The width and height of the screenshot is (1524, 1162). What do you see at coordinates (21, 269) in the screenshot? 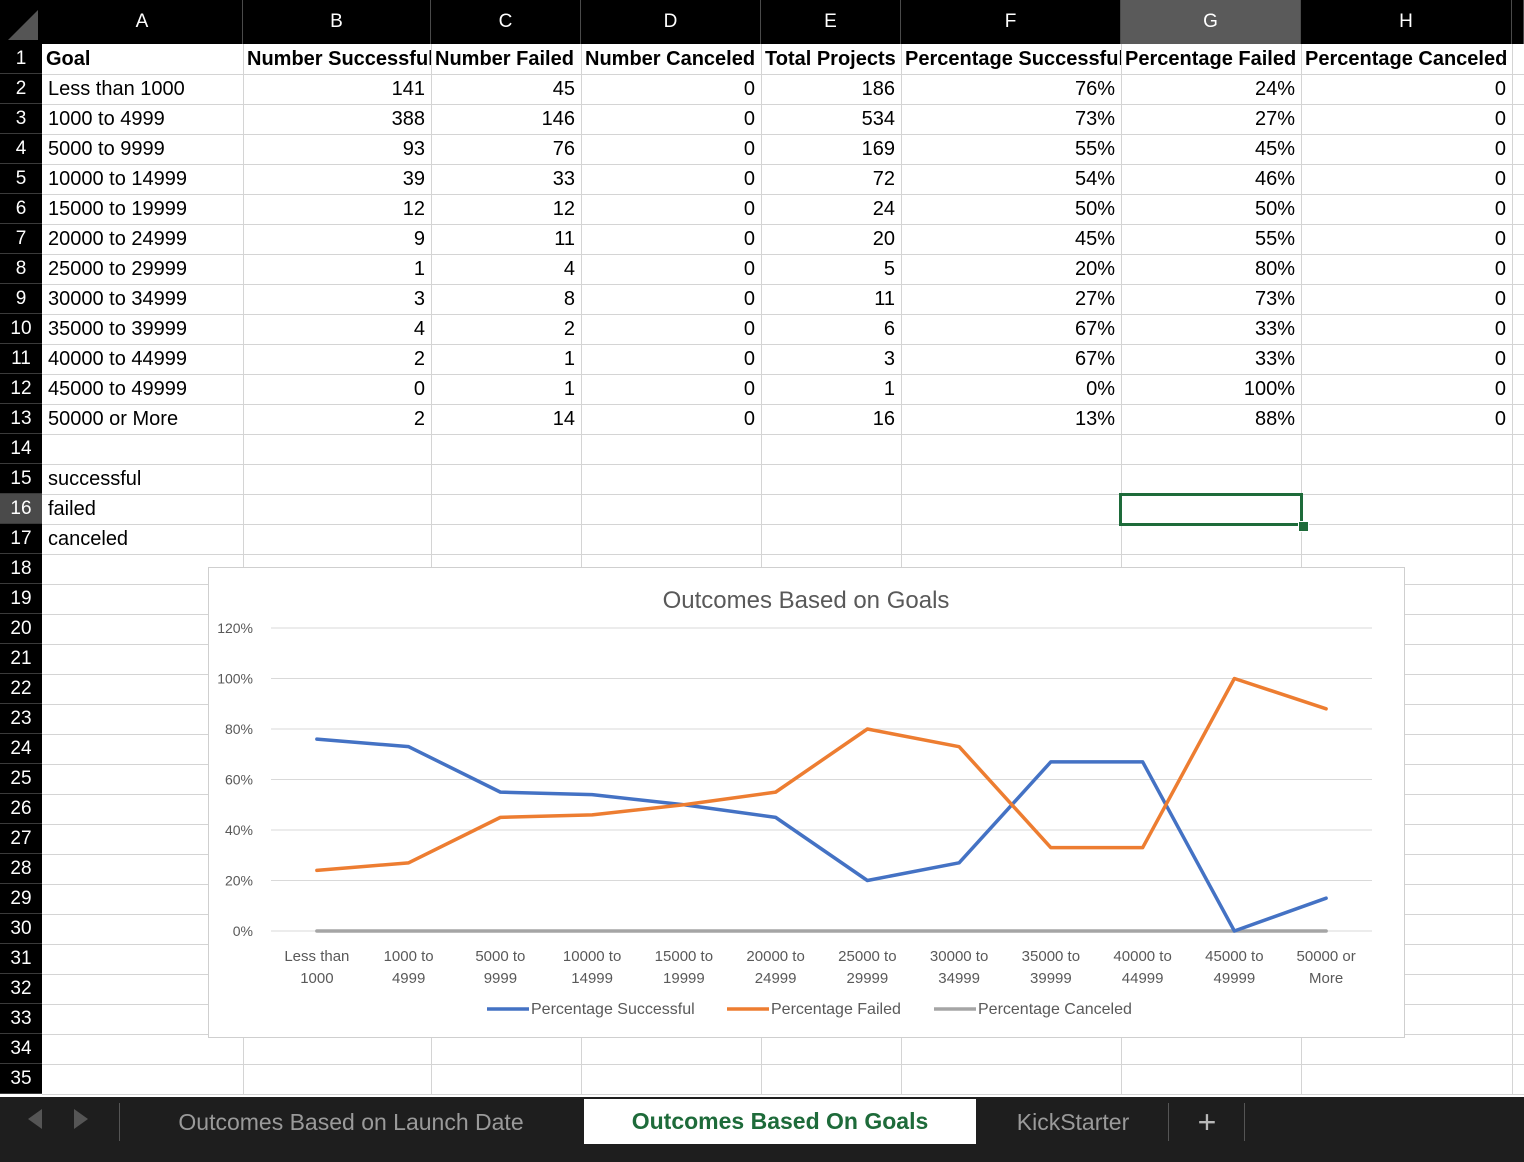
I see `row-header-8: 8` at bounding box center [21, 269].